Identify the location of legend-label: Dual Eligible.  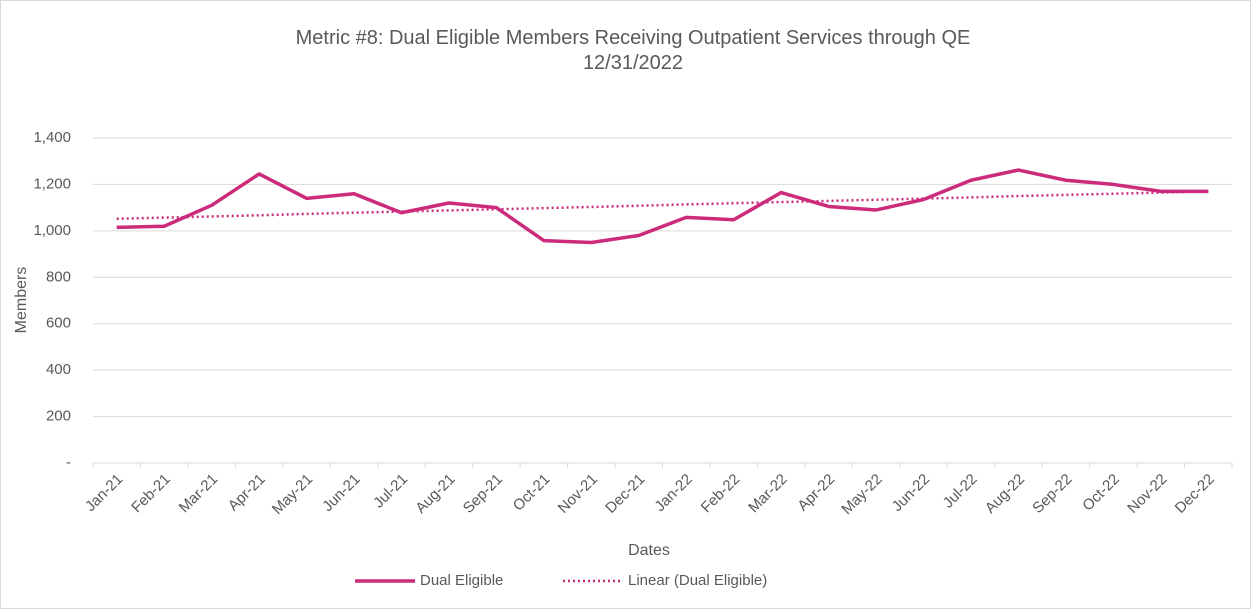
(461, 580).